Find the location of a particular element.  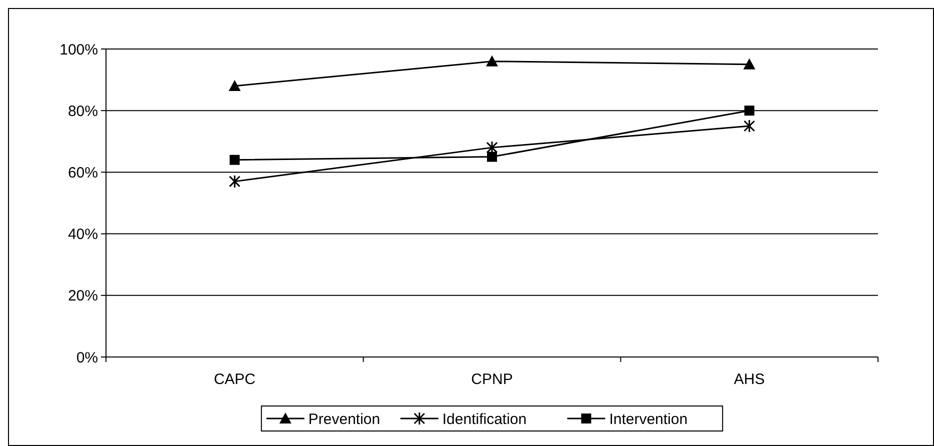

y-tick-label: 20% is located at coordinates (83, 296).